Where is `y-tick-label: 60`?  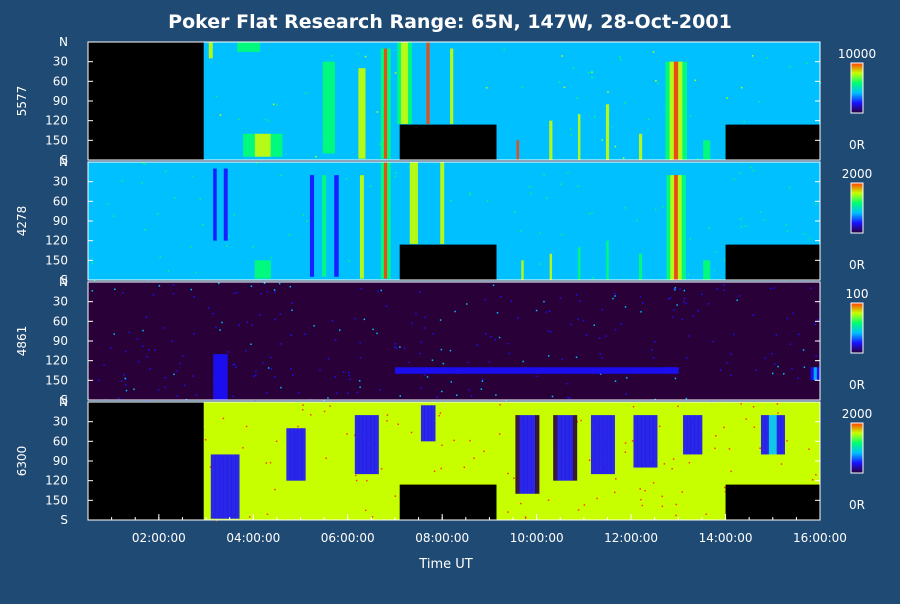 y-tick-label: 60 is located at coordinates (60, 81).